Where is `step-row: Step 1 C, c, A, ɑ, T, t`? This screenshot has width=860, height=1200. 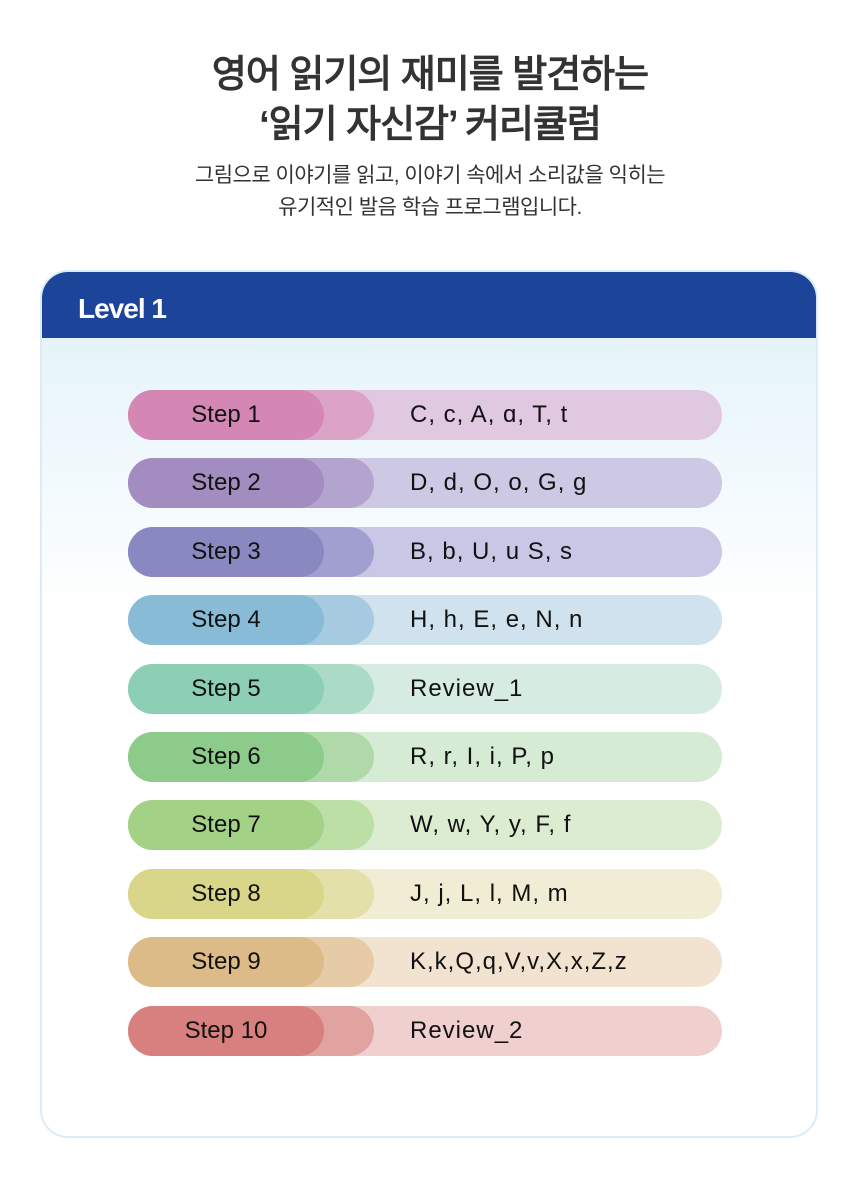 step-row: Step 1 C, c, A, ɑ, T, t is located at coordinates (425, 415).